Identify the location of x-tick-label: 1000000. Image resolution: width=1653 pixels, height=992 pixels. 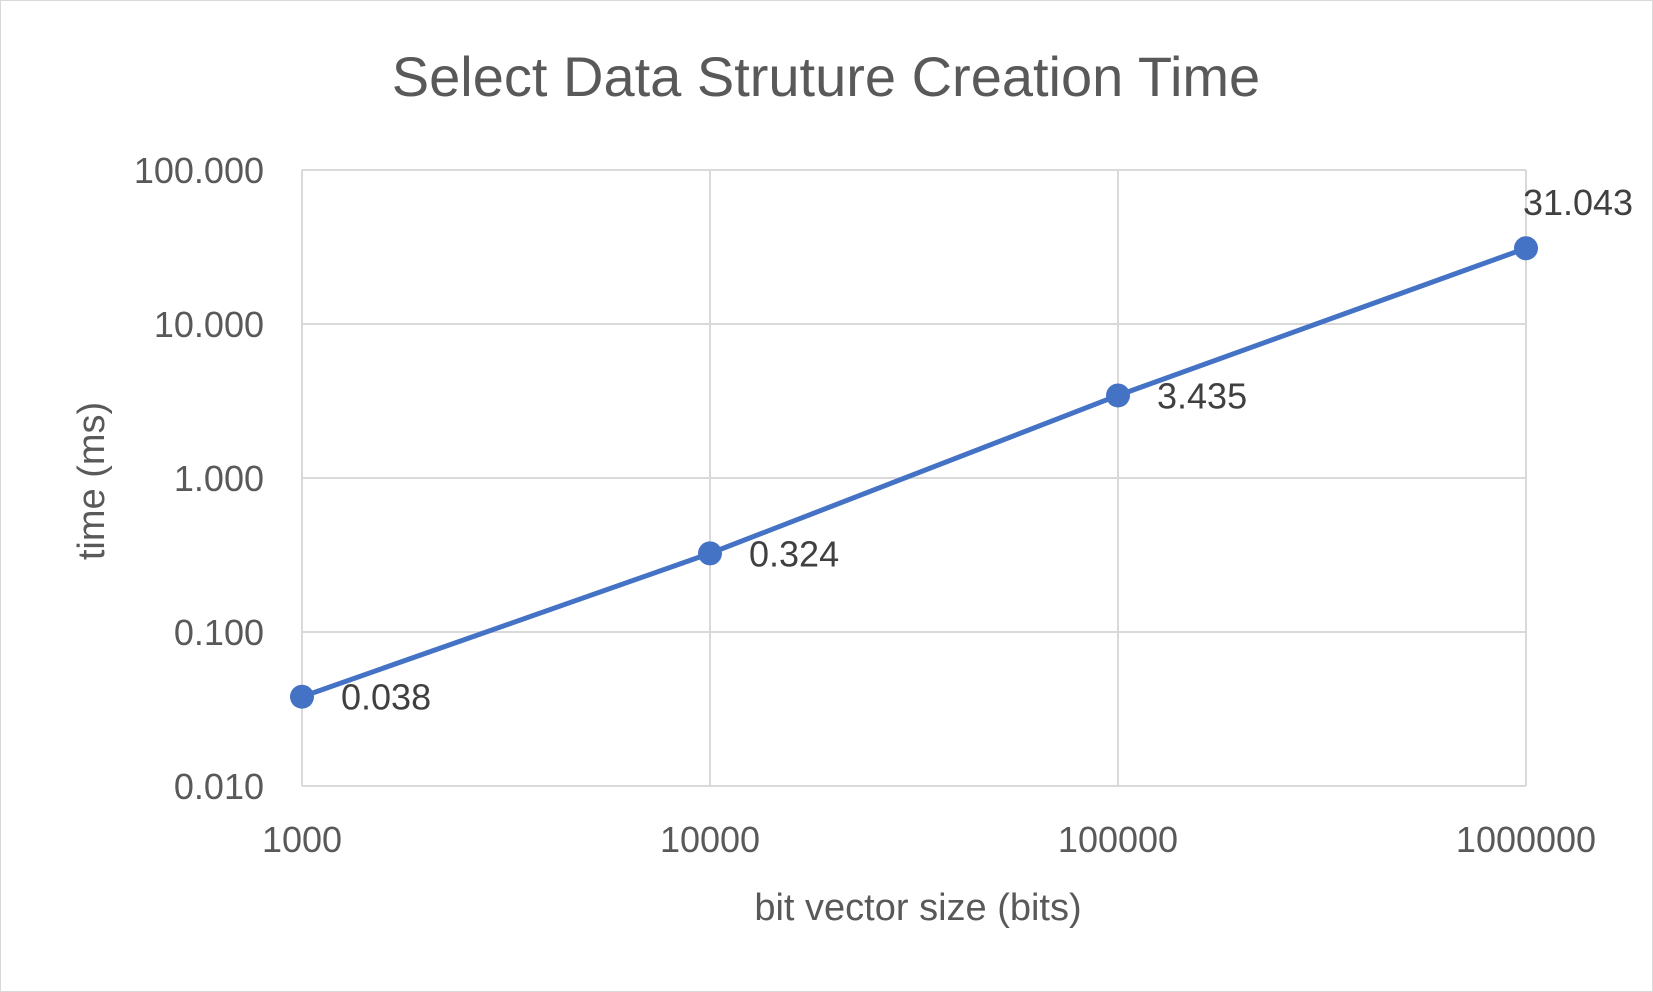
(1526, 839).